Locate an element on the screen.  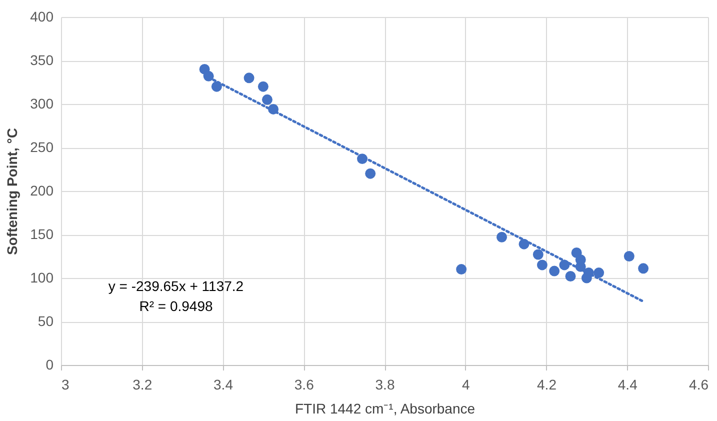
annotation: y = -239.65x + 1137.2 is located at coordinates (176, 286).